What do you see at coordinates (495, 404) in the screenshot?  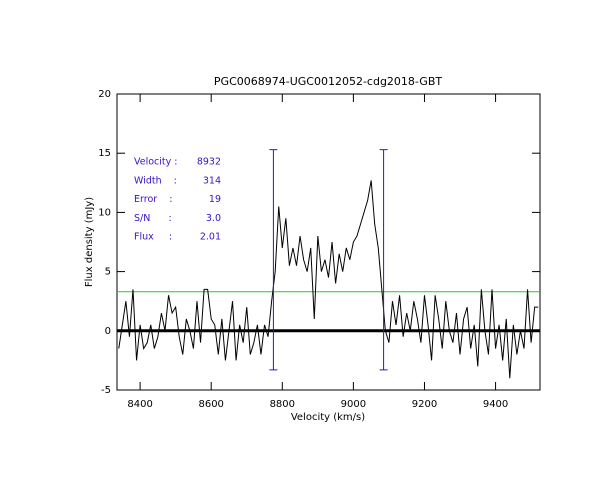 I see `x-tick-label: 9400` at bounding box center [495, 404].